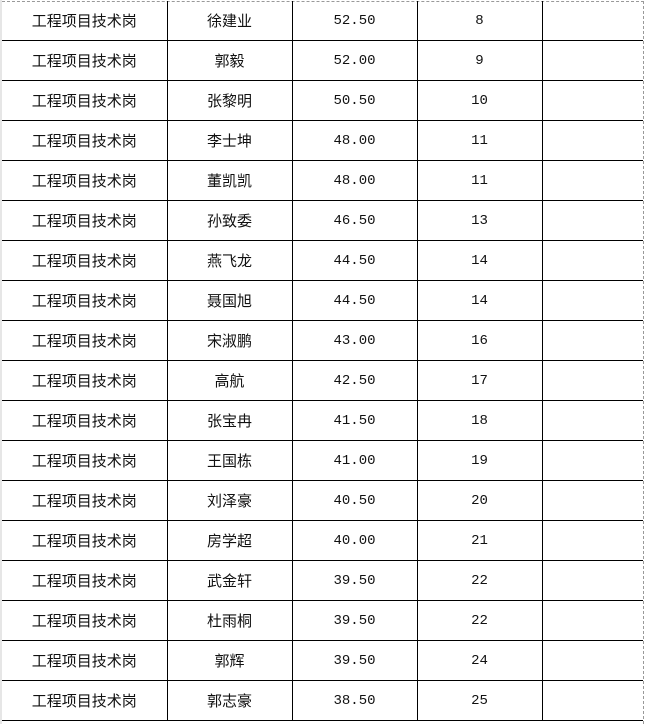 This screenshot has height=724, width=646. I want to click on table-row: 工程项目技术岗 高航 42.50 17, so click(322, 380).